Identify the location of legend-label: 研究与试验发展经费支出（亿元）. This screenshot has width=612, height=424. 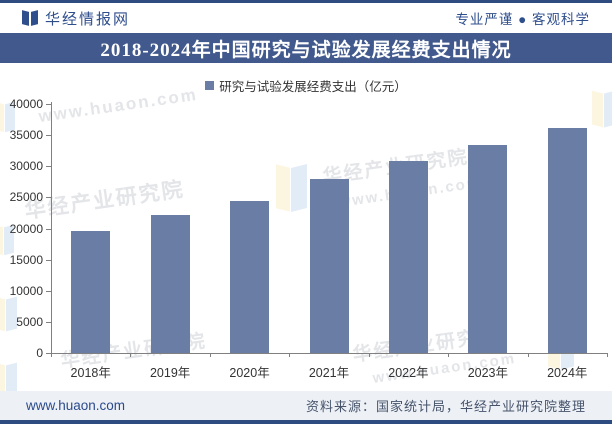
(313, 87).